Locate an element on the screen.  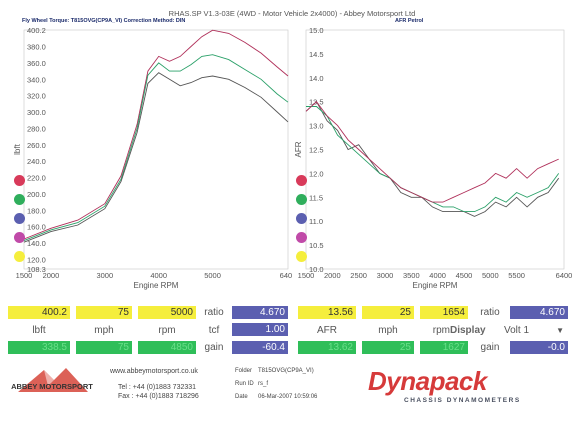
y-tick-label: 108.3 is located at coordinates (36, 269).